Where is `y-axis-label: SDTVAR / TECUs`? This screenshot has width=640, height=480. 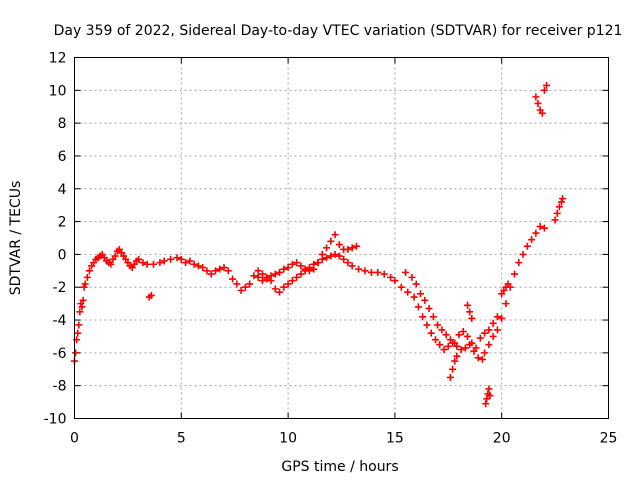 y-axis-label: SDTVAR / TECUs is located at coordinates (16, 238).